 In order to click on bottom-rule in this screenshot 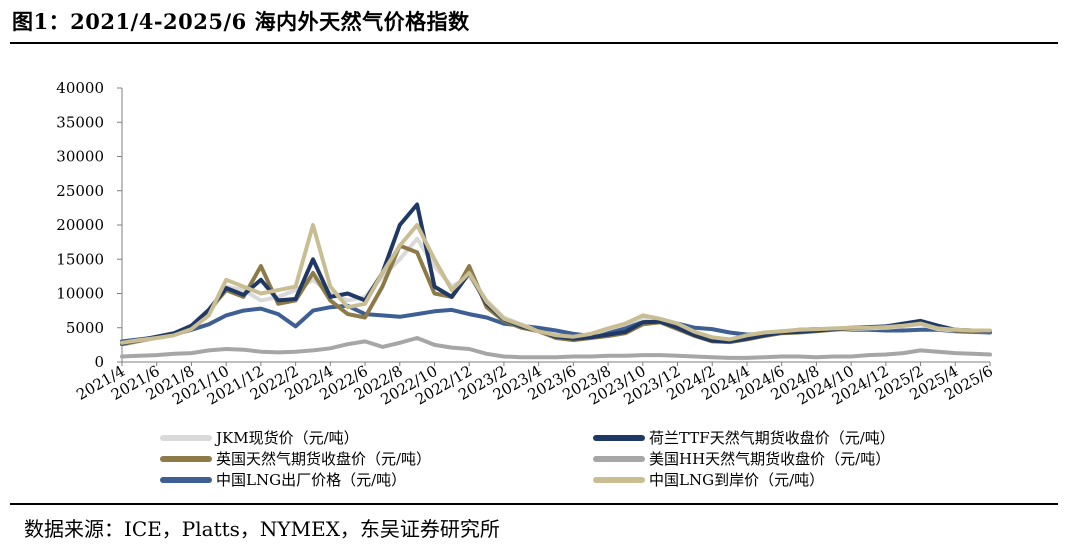, I will do `click(534, 504)`.